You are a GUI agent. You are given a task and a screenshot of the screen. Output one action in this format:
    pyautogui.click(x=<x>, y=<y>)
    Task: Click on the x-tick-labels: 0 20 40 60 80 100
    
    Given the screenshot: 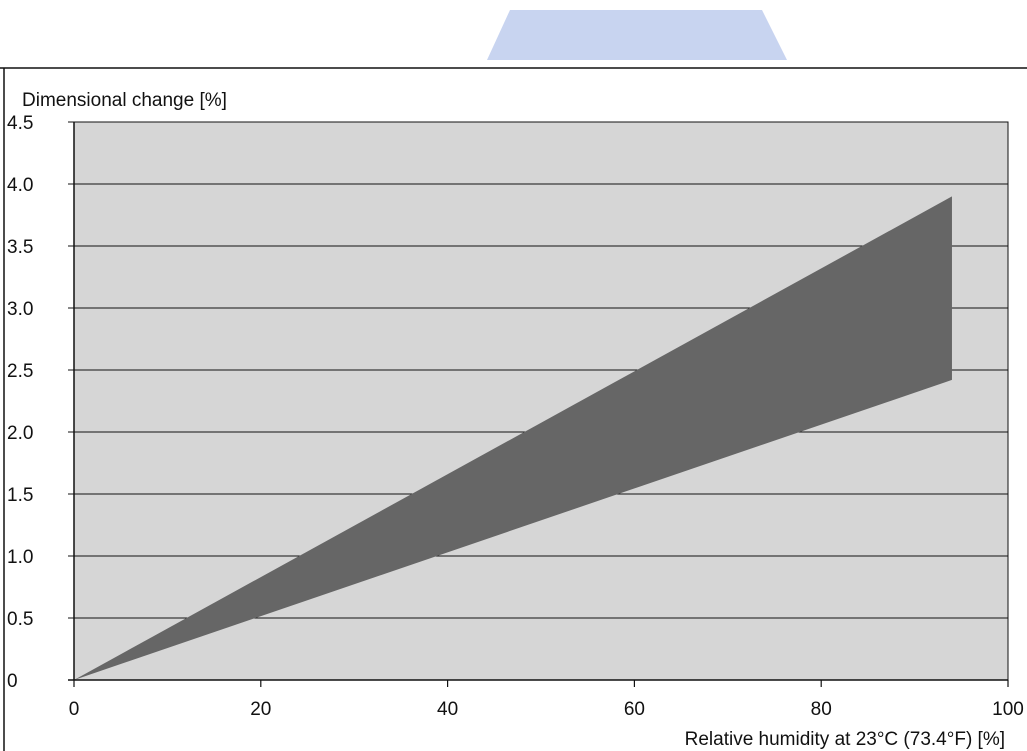 What is the action you would take?
    pyautogui.click(x=546, y=709)
    